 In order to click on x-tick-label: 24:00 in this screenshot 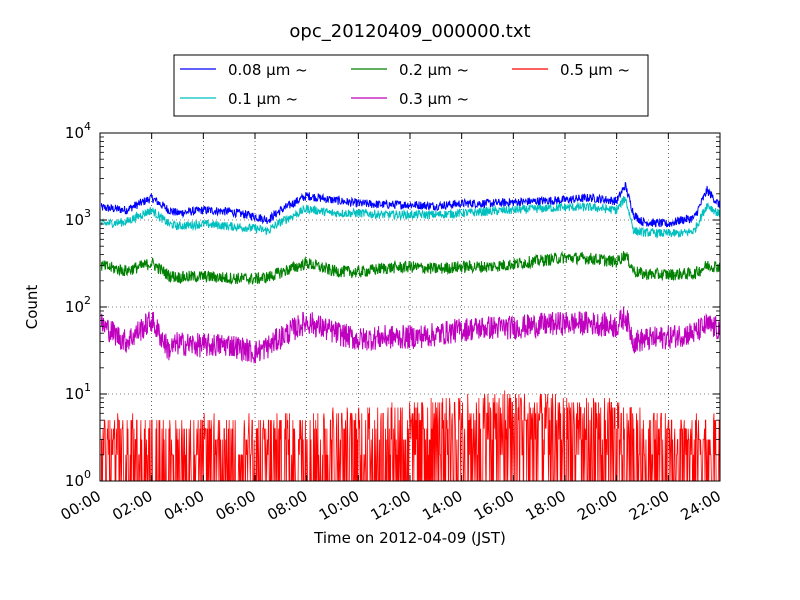, I will do `click(701, 505)`.